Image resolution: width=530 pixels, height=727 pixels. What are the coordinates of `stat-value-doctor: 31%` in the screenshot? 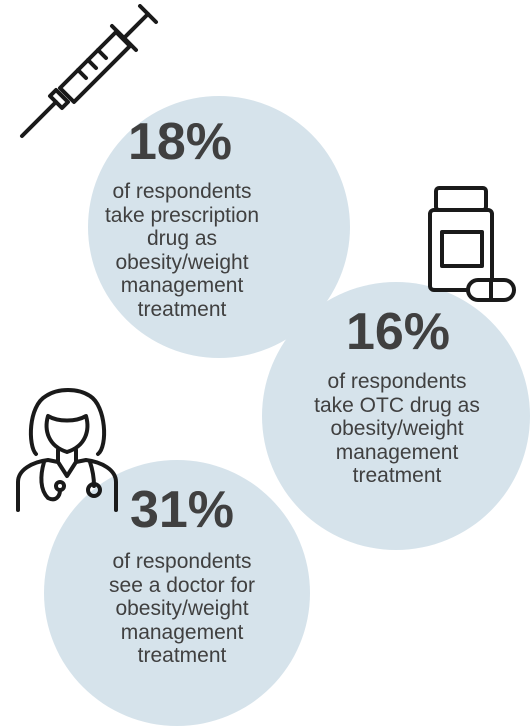 It's located at (182, 510).